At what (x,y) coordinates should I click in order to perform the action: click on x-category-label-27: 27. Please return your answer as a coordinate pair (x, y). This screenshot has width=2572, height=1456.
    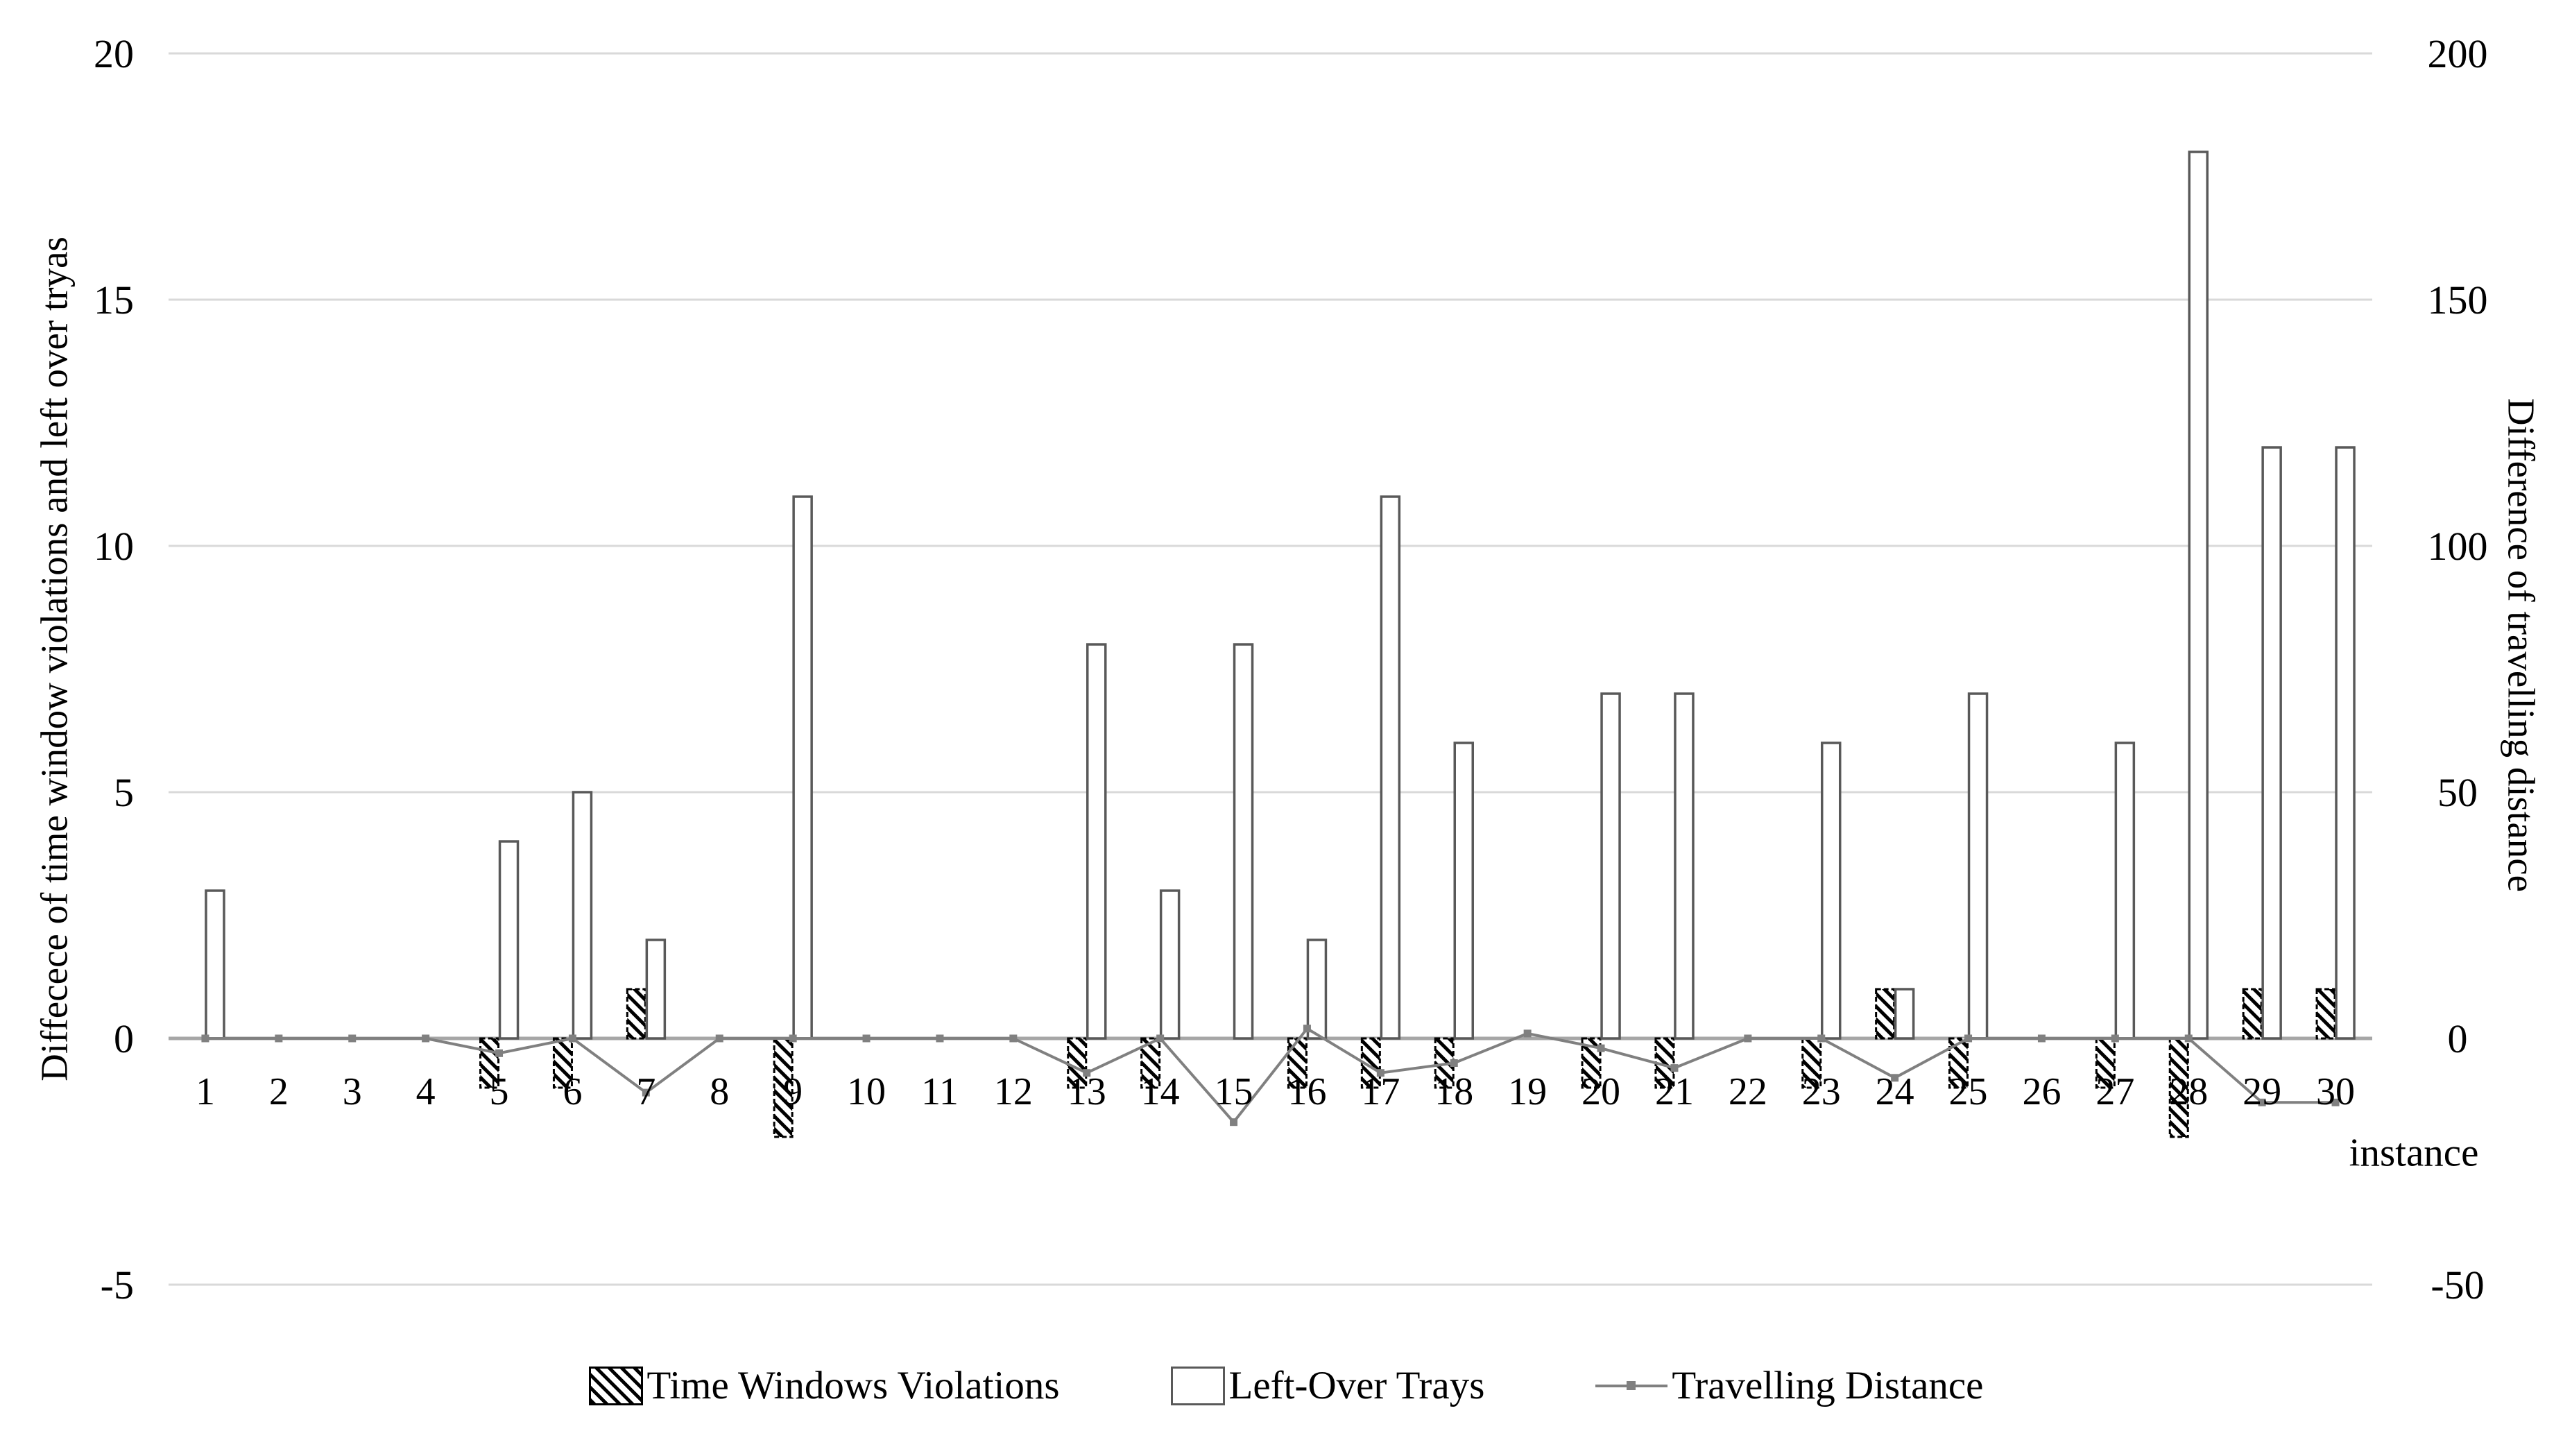
    Looking at the image, I should click on (2114, 1091).